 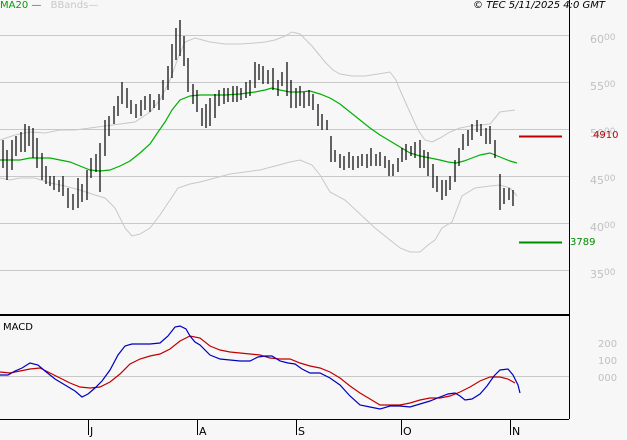 I want to click on price-axis-label-4500: 4500, so click(x=608, y=180).